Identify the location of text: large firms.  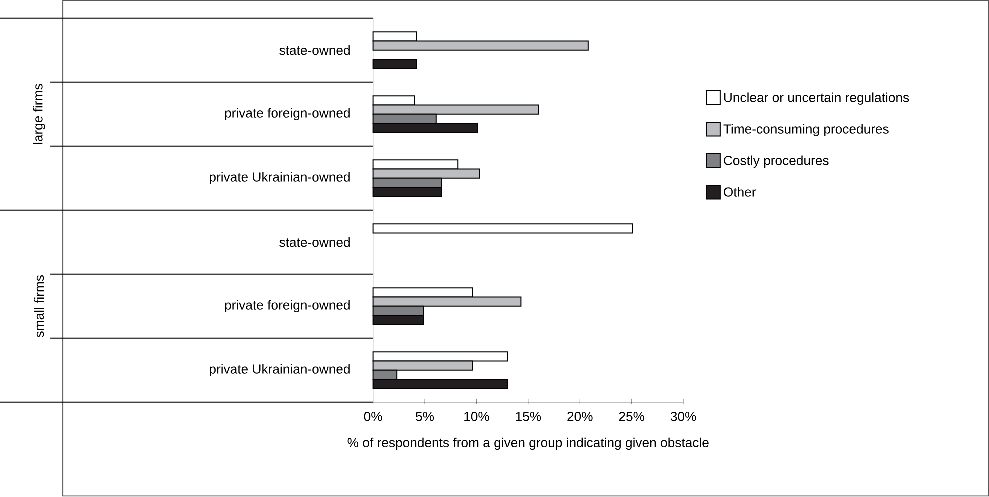
(39, 114).